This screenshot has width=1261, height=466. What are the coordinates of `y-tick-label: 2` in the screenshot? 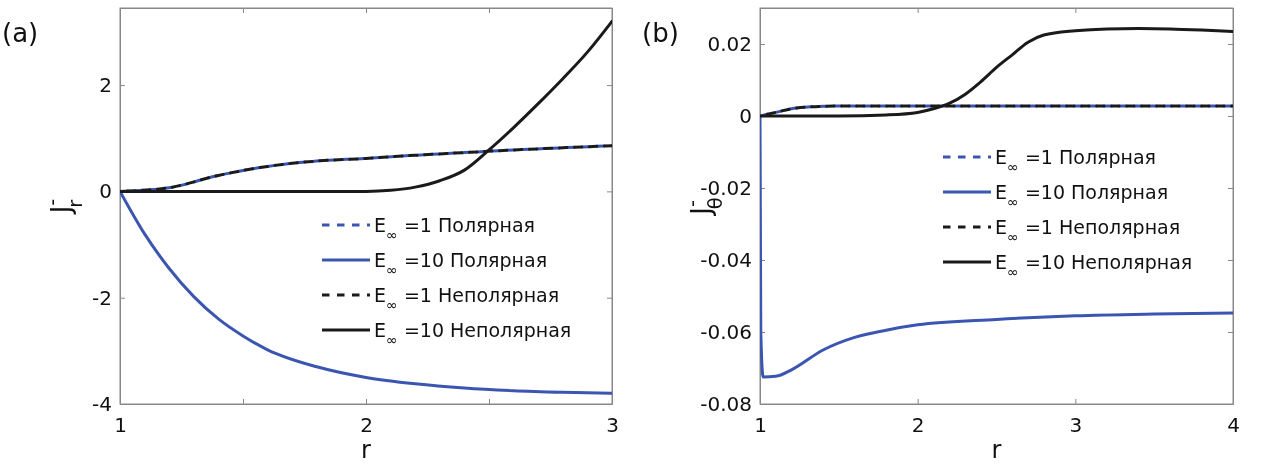 It's located at (105, 84).